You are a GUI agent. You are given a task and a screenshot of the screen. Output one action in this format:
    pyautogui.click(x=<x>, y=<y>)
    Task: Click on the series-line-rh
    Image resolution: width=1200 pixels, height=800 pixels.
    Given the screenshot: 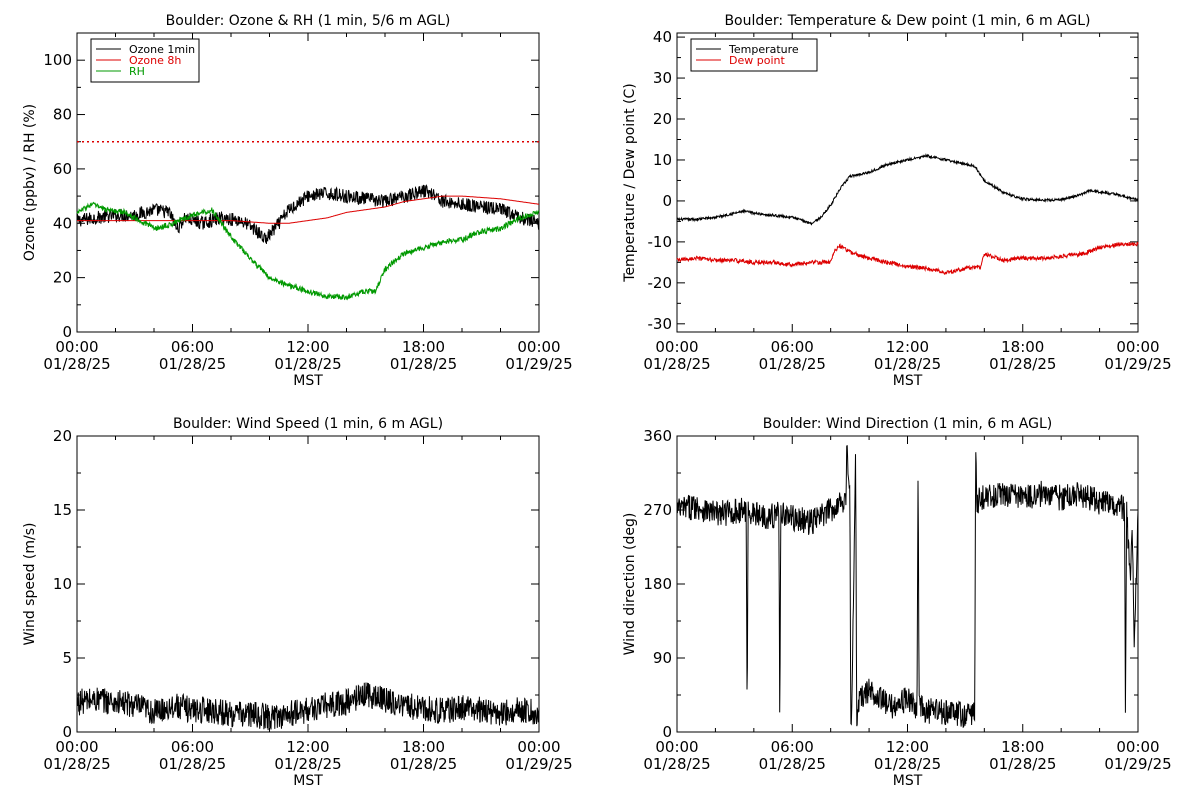 What is the action you would take?
    pyautogui.click(x=308, y=251)
    